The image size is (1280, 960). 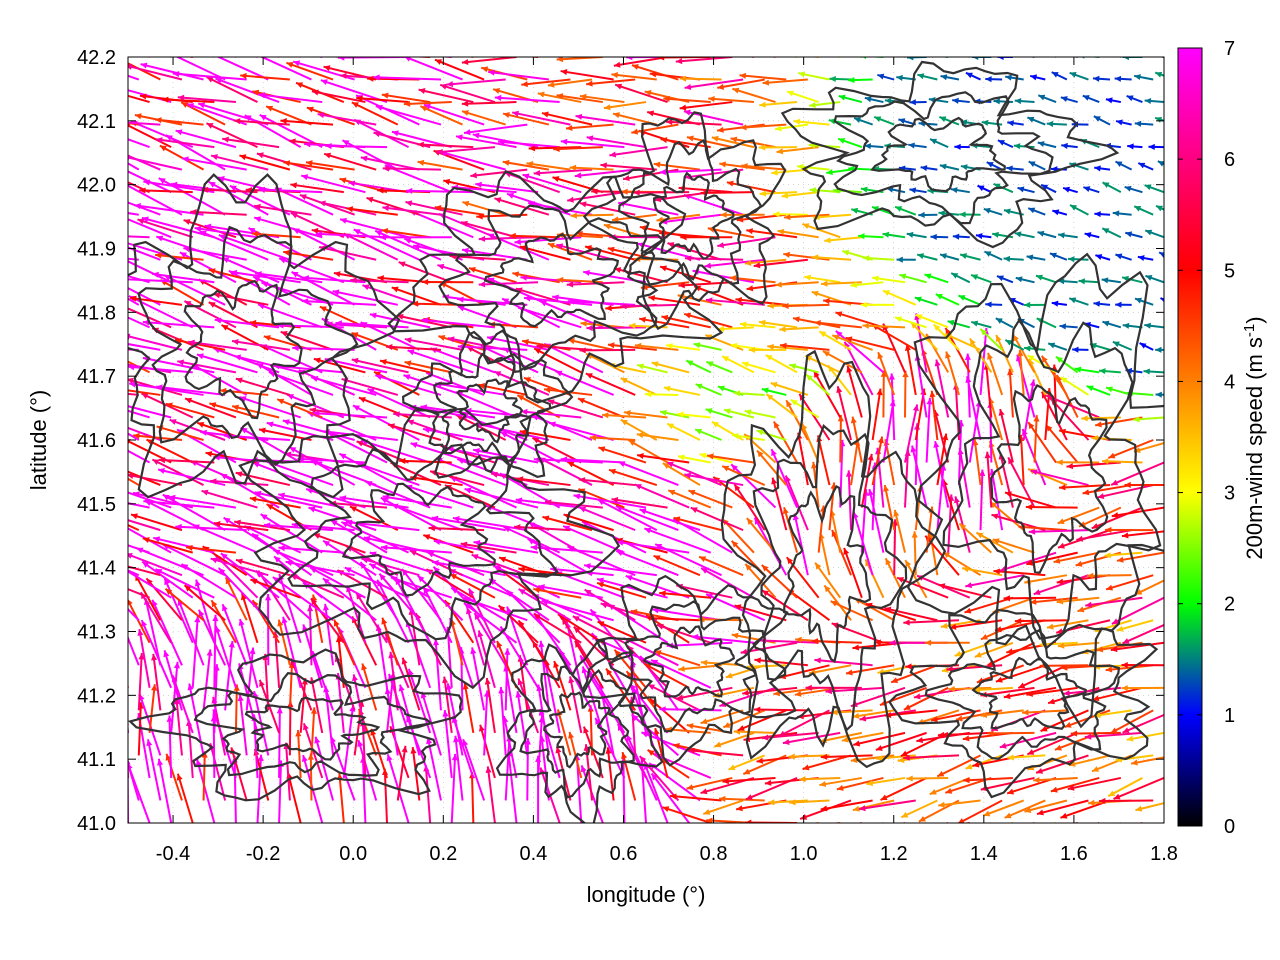 I want to click on y-tick-label: 41.8, so click(x=96, y=313).